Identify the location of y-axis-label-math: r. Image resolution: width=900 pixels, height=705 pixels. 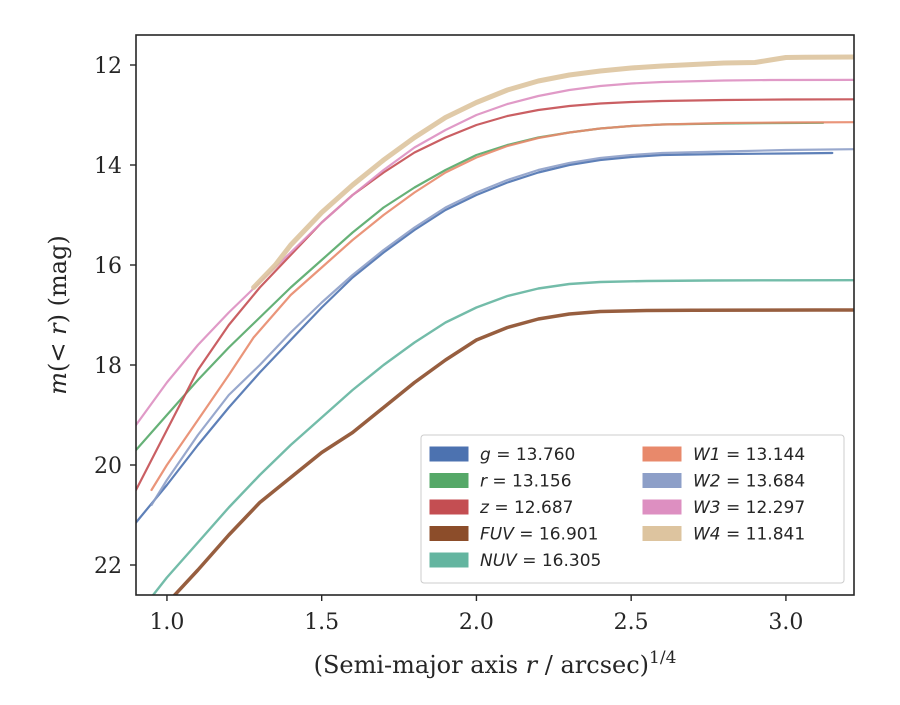
(58, 328).